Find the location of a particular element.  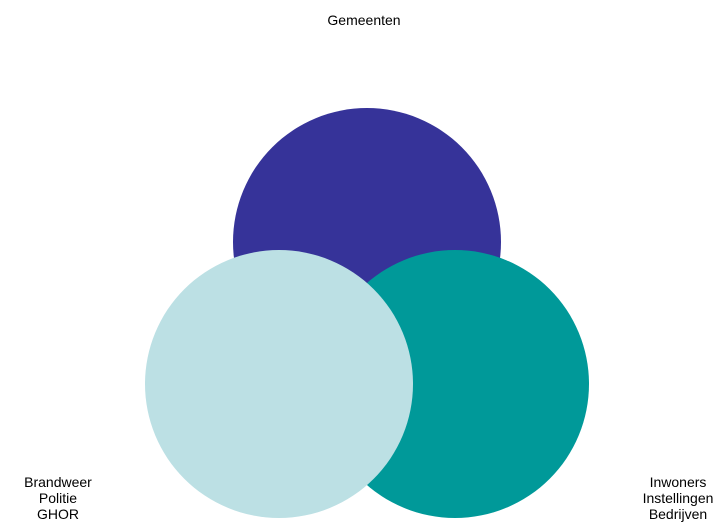

label-line: GHOR is located at coordinates (58, 514).